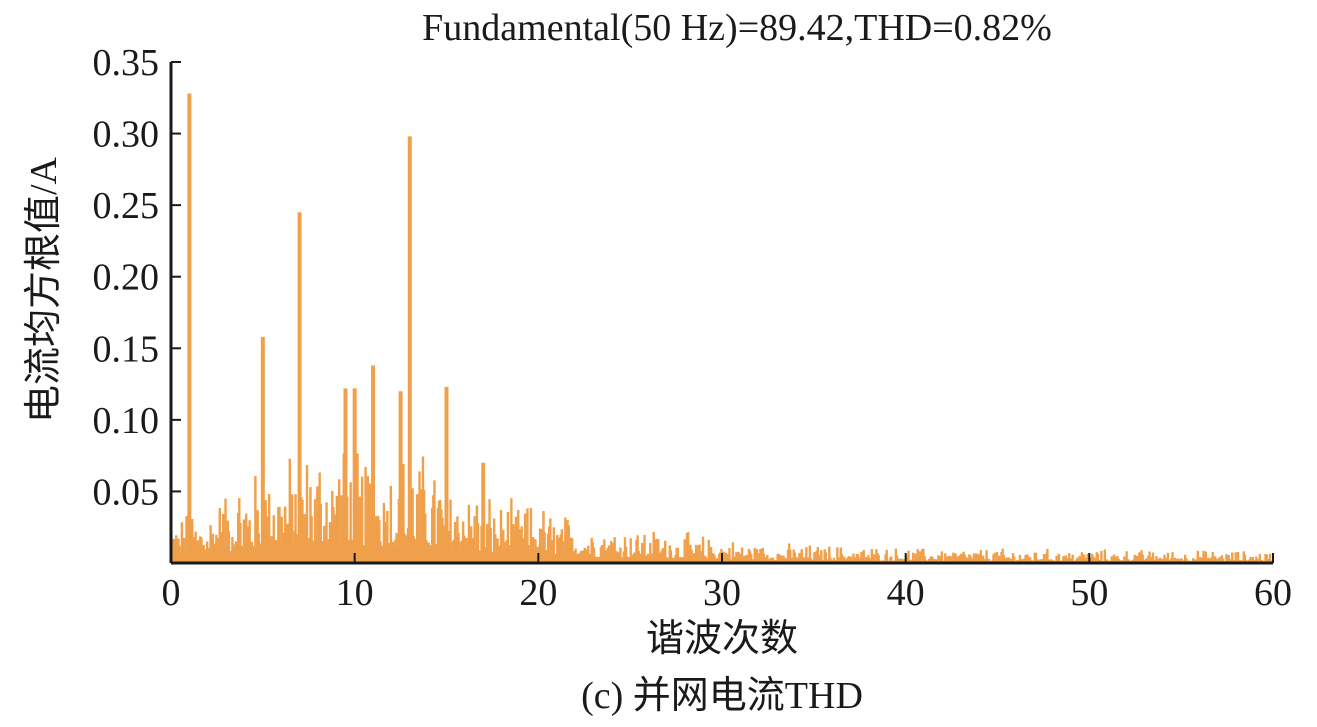 The image size is (1317, 727). I want to click on y-tick-label: 0.20, so click(126, 278).